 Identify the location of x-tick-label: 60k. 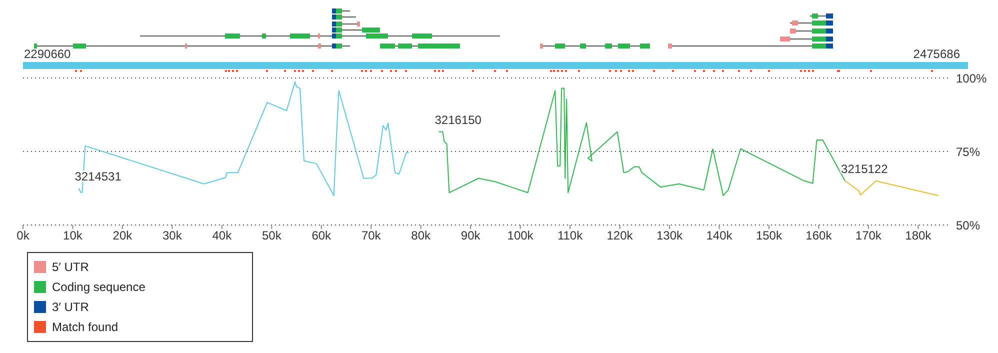
(322, 235).